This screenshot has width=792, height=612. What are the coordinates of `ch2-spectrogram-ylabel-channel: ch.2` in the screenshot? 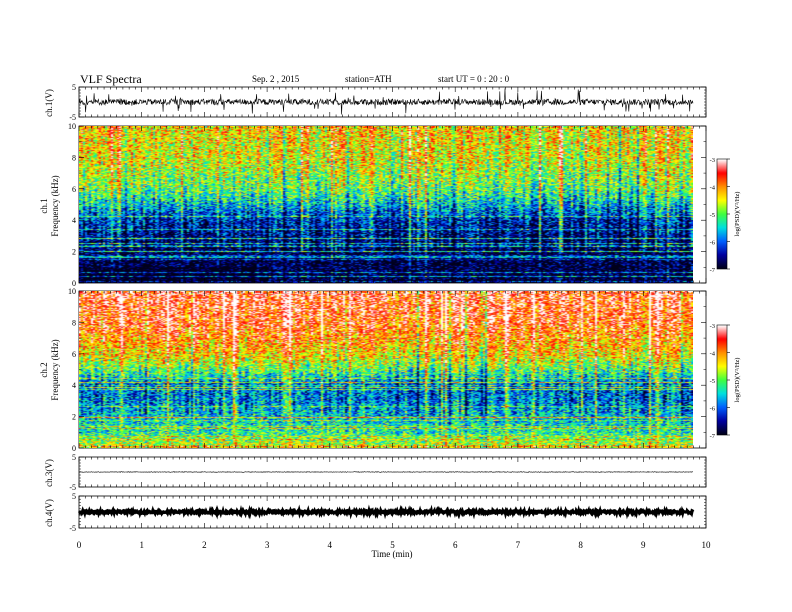 It's located at (44, 369).